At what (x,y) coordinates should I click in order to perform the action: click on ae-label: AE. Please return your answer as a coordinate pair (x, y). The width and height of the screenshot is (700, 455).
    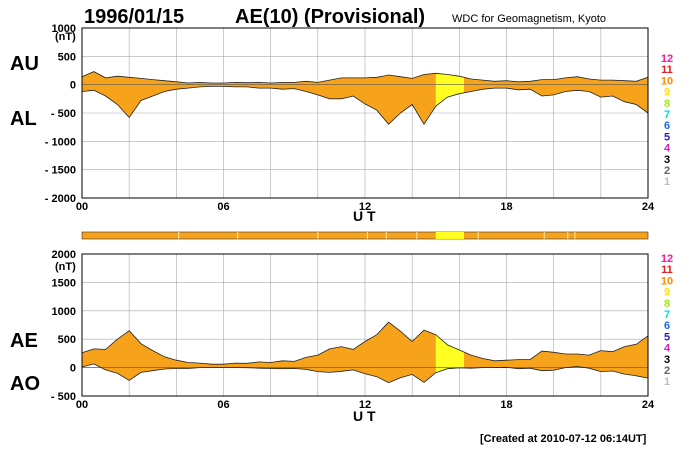
    Looking at the image, I should click on (24, 341).